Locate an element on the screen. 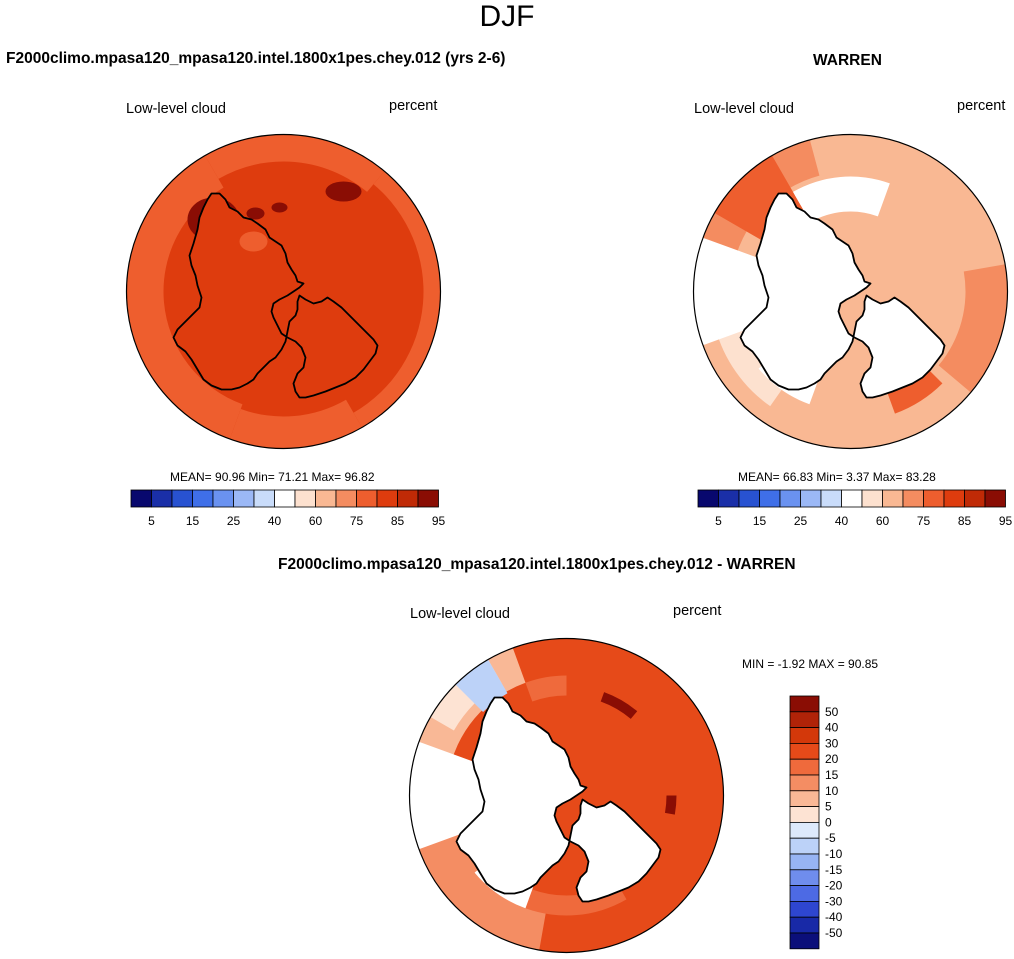 The height and width of the screenshot is (959, 1014). panel1-max-value: 96.82 is located at coordinates (359, 477).